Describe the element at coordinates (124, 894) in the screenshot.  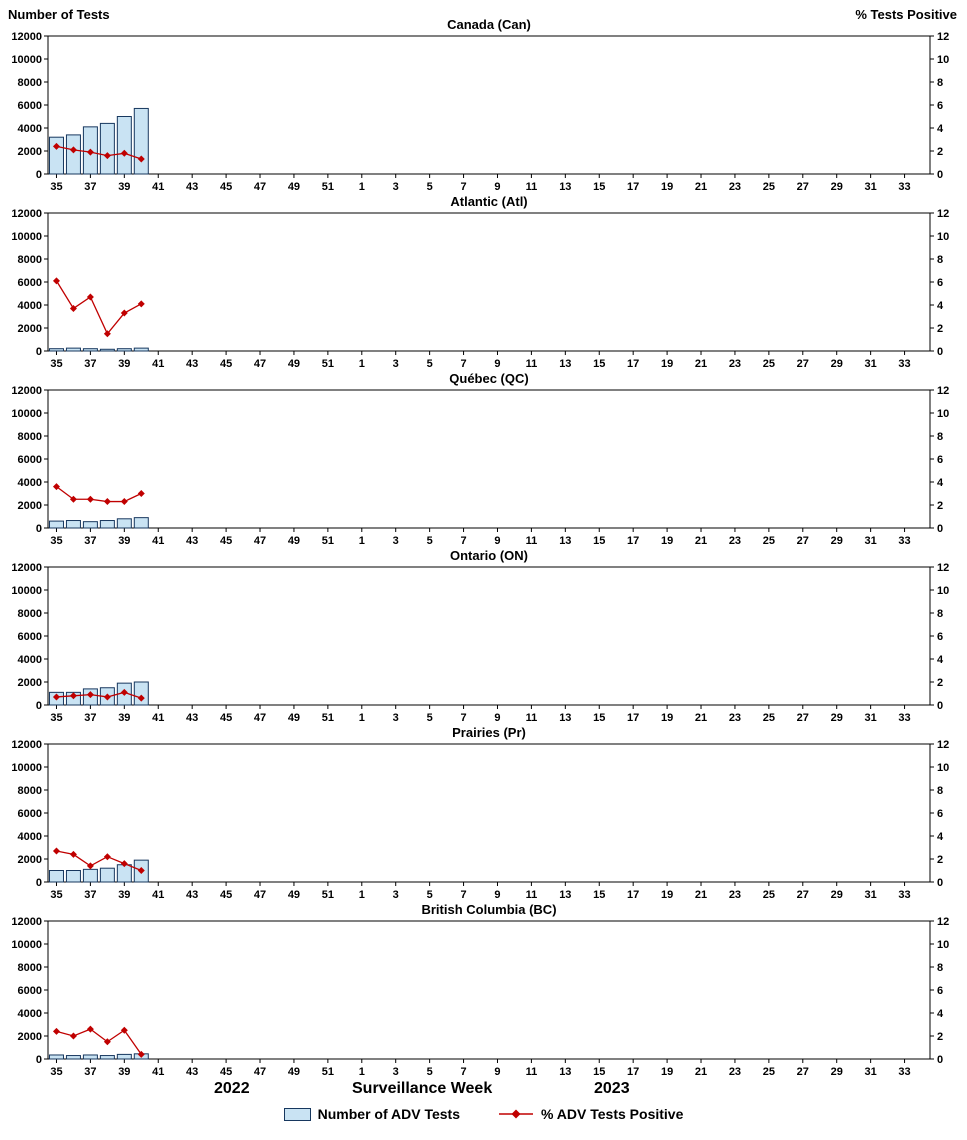
I see `week-tick-label: 39` at that location.